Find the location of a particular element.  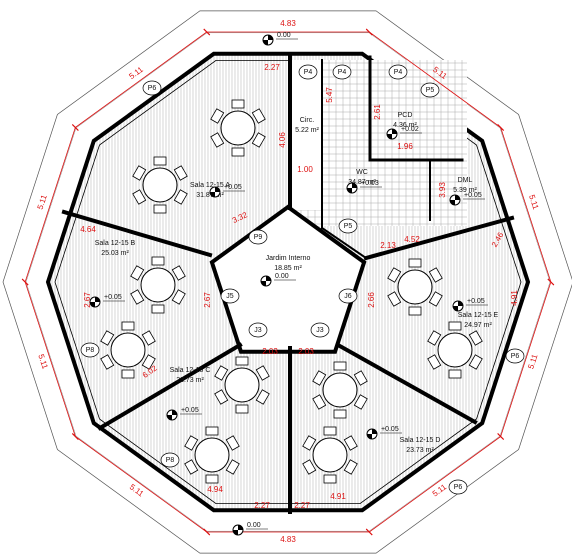

interior-dimension: 4.91 is located at coordinates (338, 496).